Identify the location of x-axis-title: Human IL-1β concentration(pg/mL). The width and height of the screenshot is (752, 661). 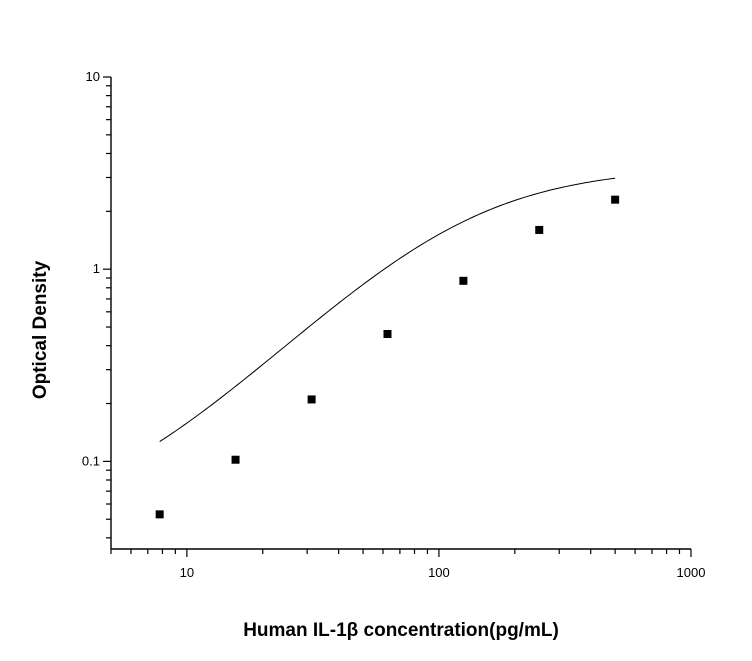
(401, 630).